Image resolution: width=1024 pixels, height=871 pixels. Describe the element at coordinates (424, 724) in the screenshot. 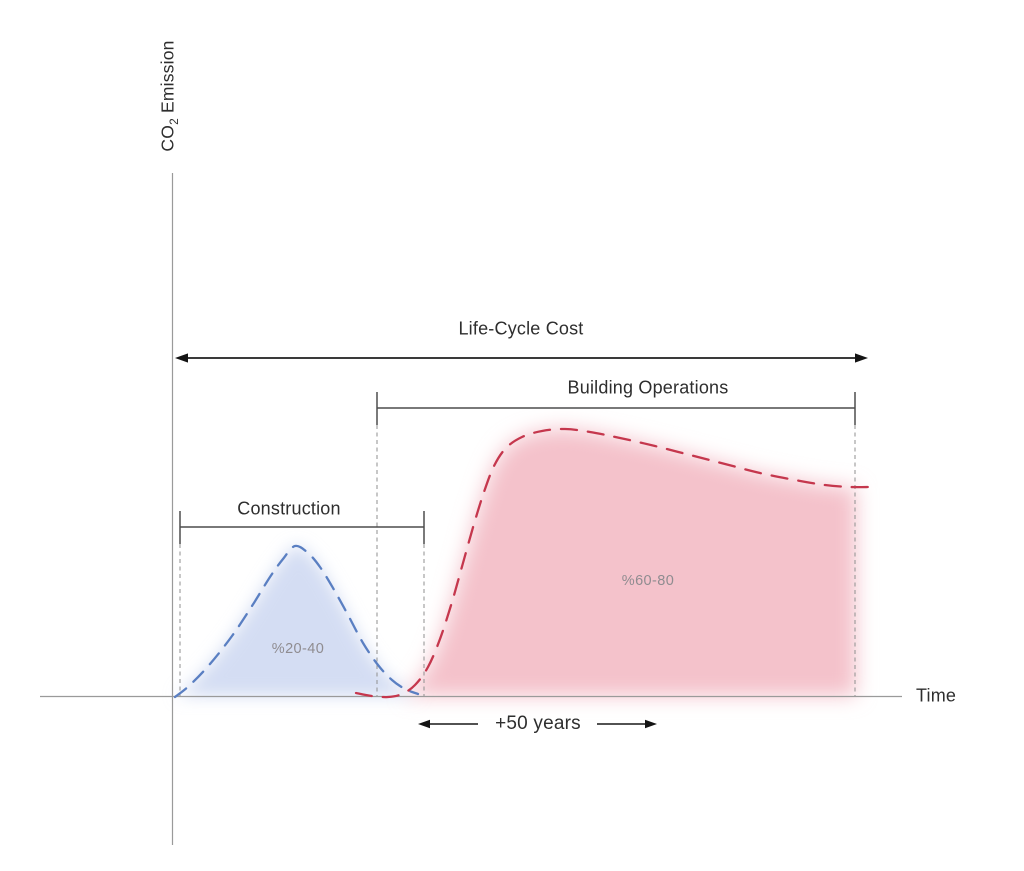

I see `fifty-years-left-head` at that location.